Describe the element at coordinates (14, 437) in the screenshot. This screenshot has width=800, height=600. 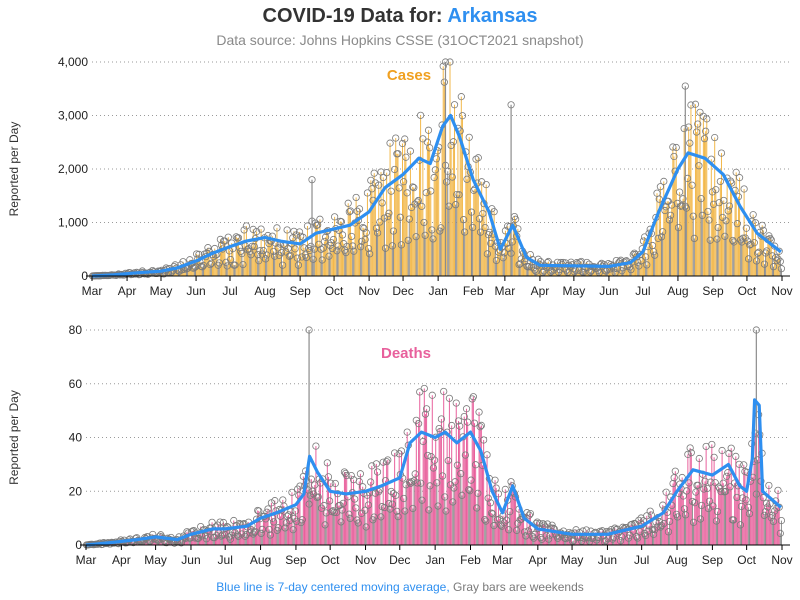
I see `y-axis-label: Reported per Day` at that location.